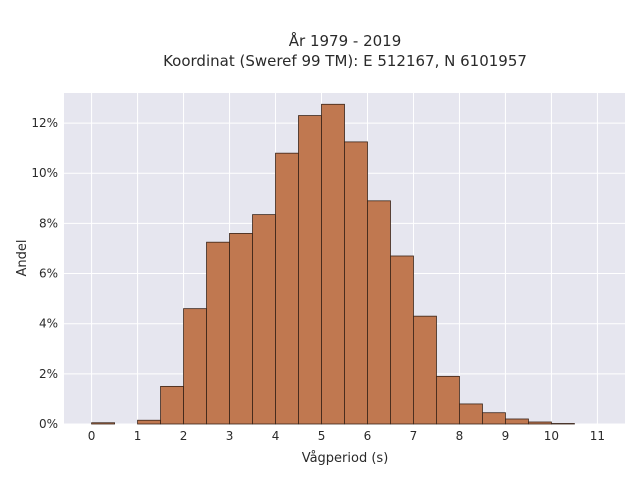  I want to click on y-tick-labels: 0% 2% 4% 6% 8% 10% 12%, so click(44, 273).